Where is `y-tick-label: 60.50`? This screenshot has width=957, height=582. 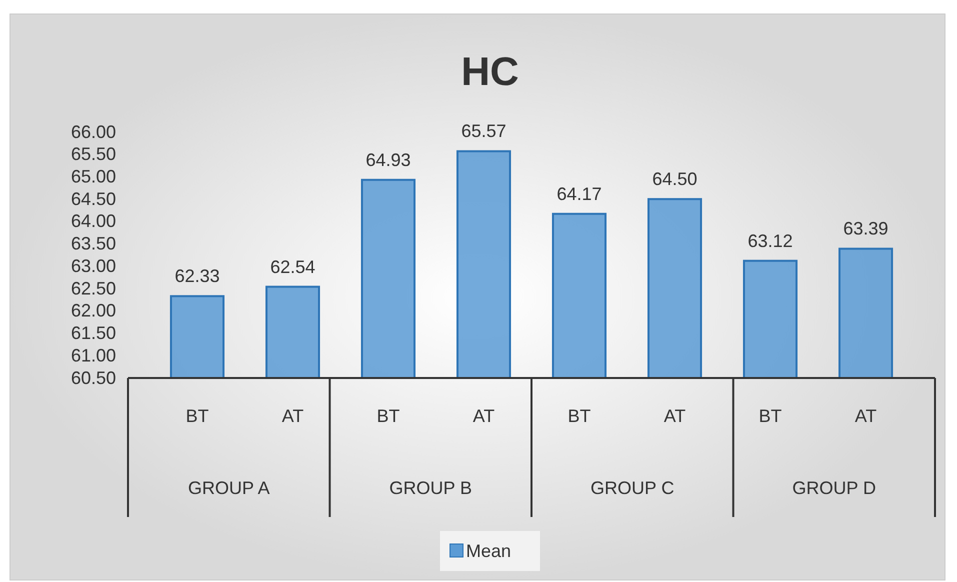 y-tick-label: 60.50 is located at coordinates (93, 378).